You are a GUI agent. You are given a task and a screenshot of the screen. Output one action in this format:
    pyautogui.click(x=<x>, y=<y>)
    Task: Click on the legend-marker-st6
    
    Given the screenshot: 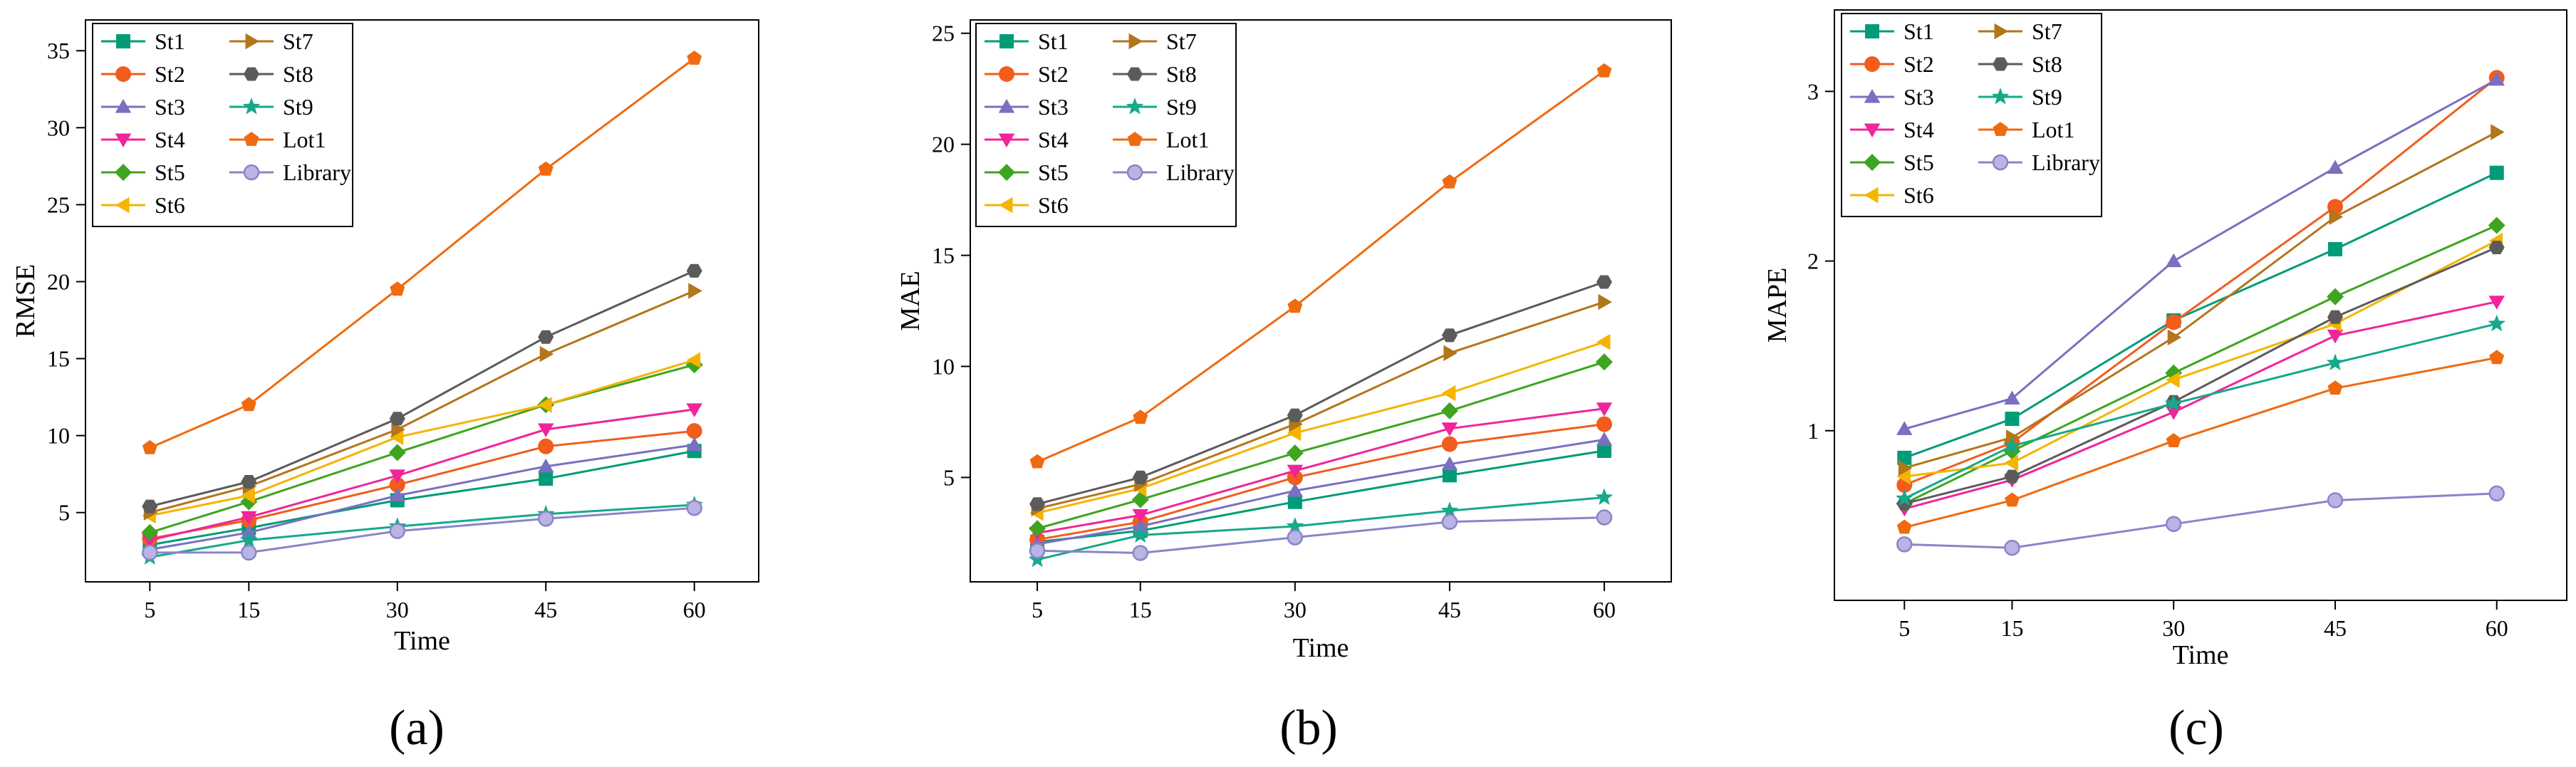 What is the action you would take?
    pyautogui.click(x=1871, y=195)
    